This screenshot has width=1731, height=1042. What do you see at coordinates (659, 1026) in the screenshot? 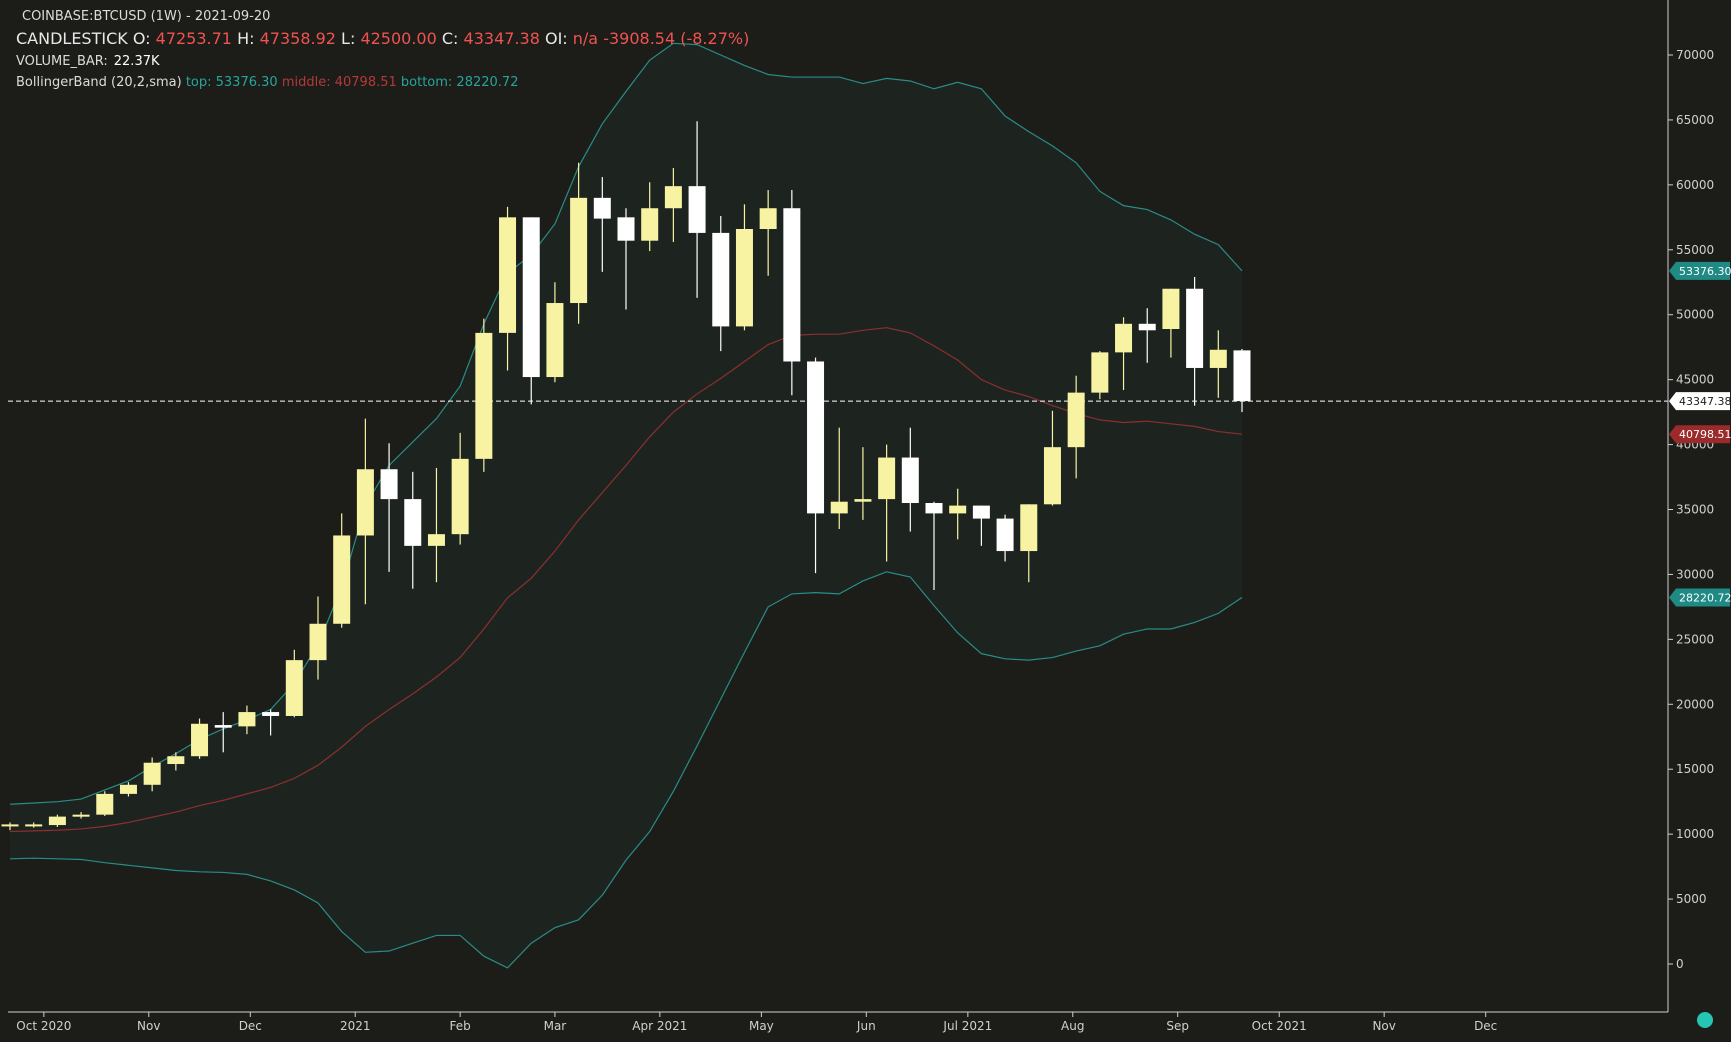
I see `x-tick-label: Apr 2021` at bounding box center [659, 1026].